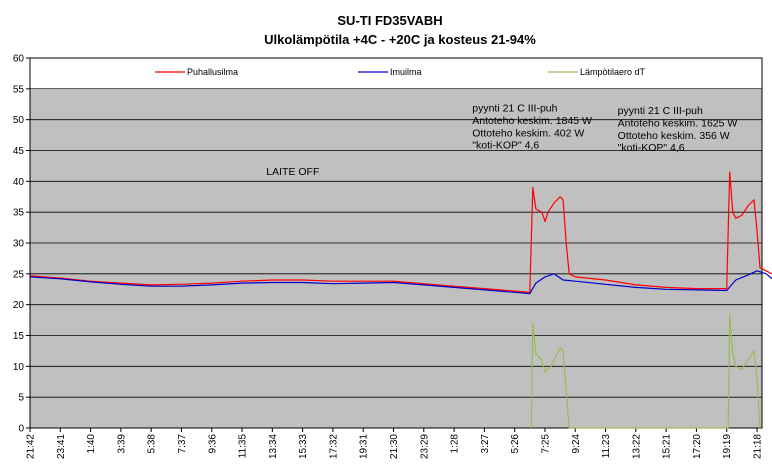 Image resolution: width=772 pixels, height=472 pixels. I want to click on legend: Puhallusilma Imuilma Lämpötilaero dT, so click(400, 72).